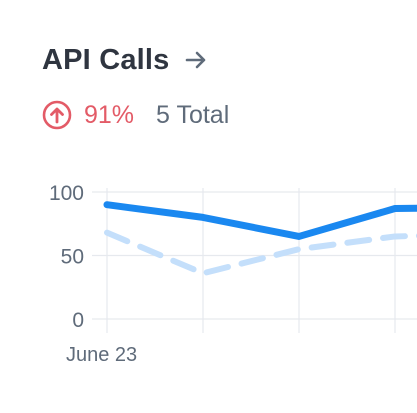  I want to click on stats-row: 91% 5 Total, so click(135, 115).